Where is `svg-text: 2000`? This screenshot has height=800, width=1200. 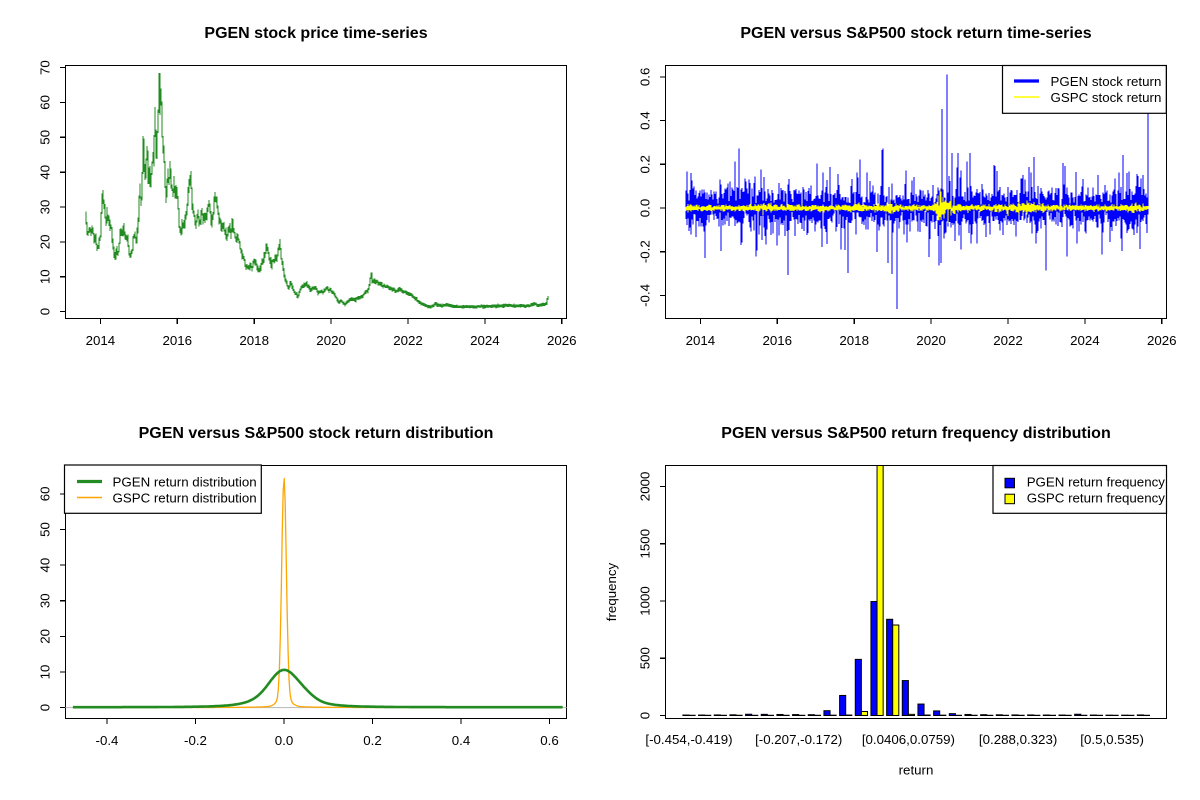 svg-text: 2000 is located at coordinates (645, 487).